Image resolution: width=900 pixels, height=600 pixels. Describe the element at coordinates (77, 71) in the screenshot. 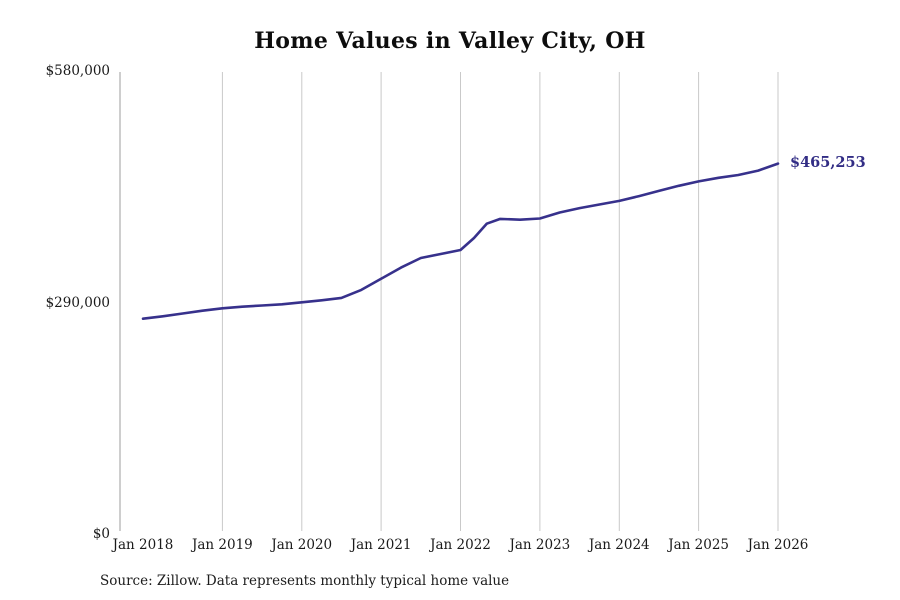

I see `y-tick-label: $580,000` at that location.